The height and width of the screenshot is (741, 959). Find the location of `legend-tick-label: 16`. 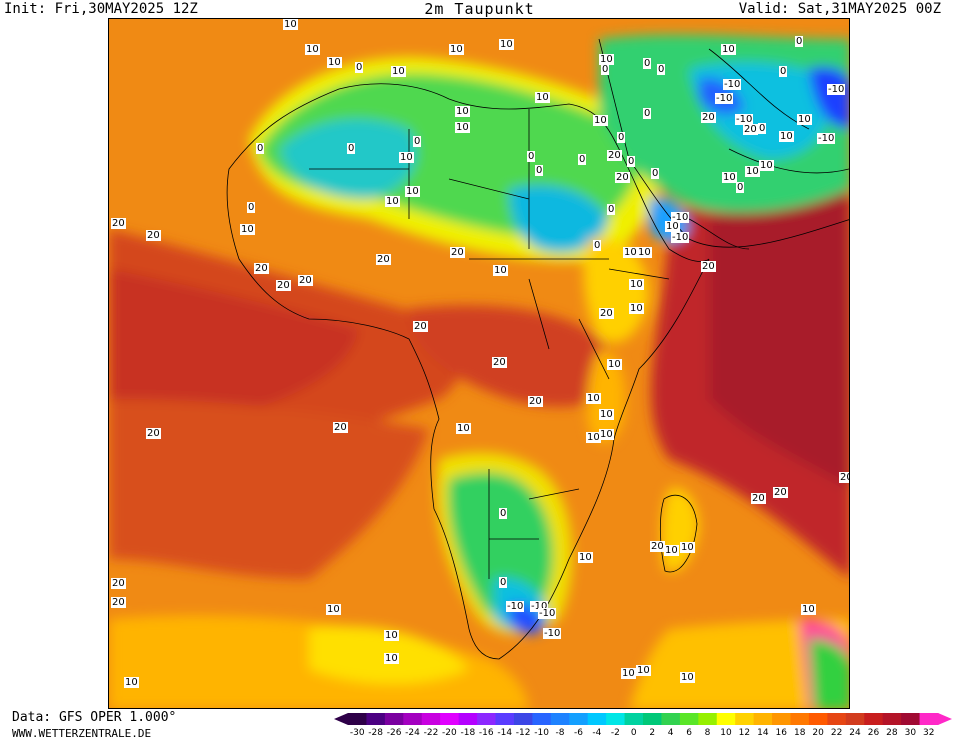

legend-tick-label: 16 is located at coordinates (781, 733).